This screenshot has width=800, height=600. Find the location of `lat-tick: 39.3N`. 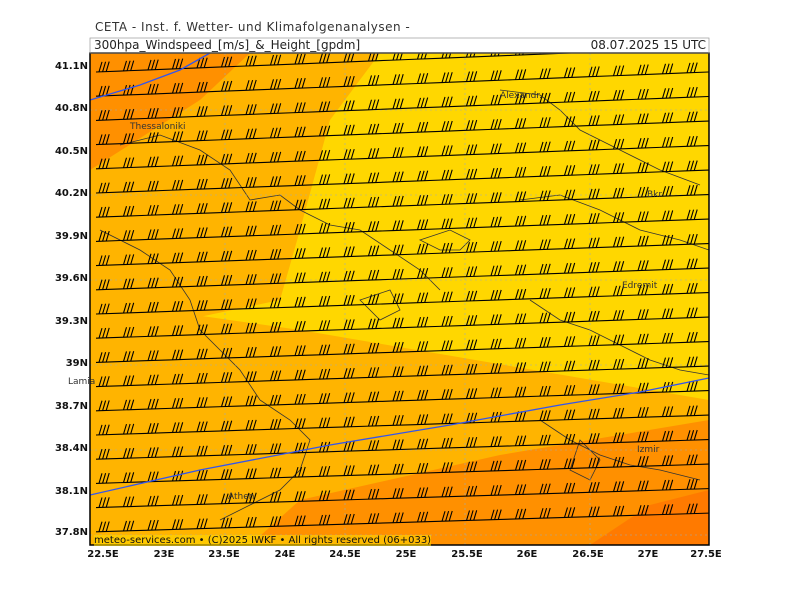

lat-tick: 39.3N is located at coordinates (71, 321).